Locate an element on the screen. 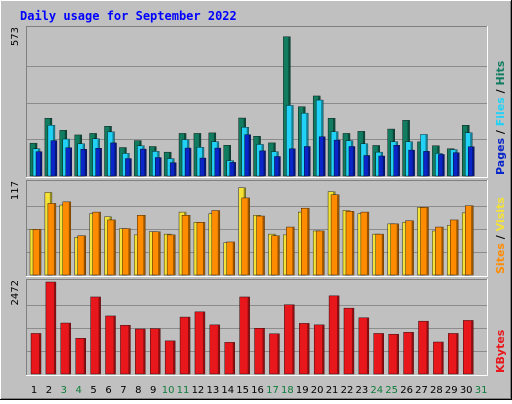  legend-kbytes: KBytes is located at coordinates (500, 351).